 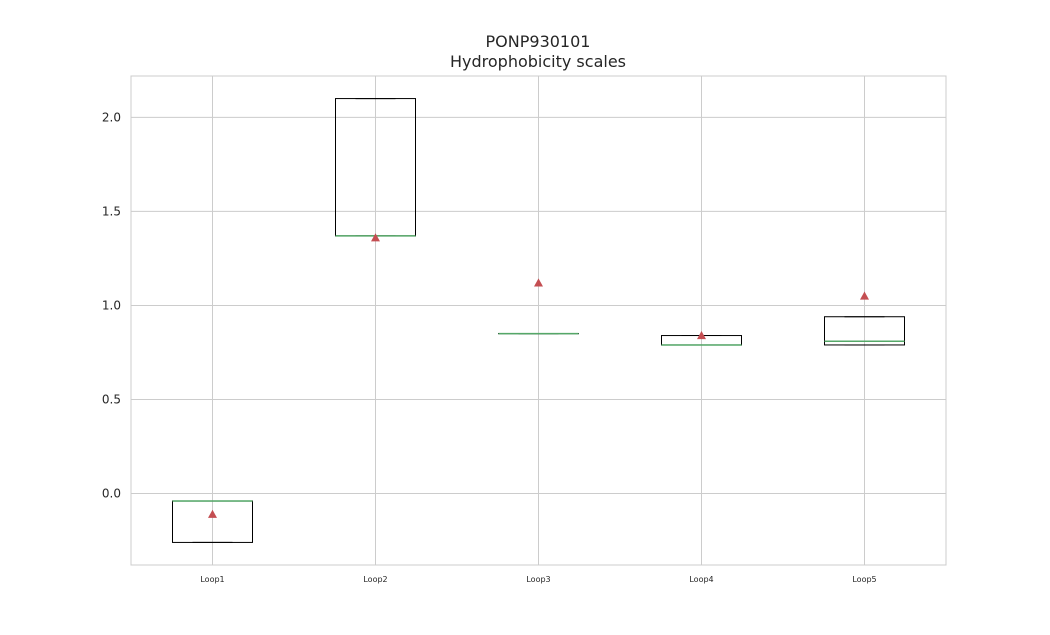 What do you see at coordinates (701, 579) in the screenshot?
I see `x-tick-label: Loop4` at bounding box center [701, 579].